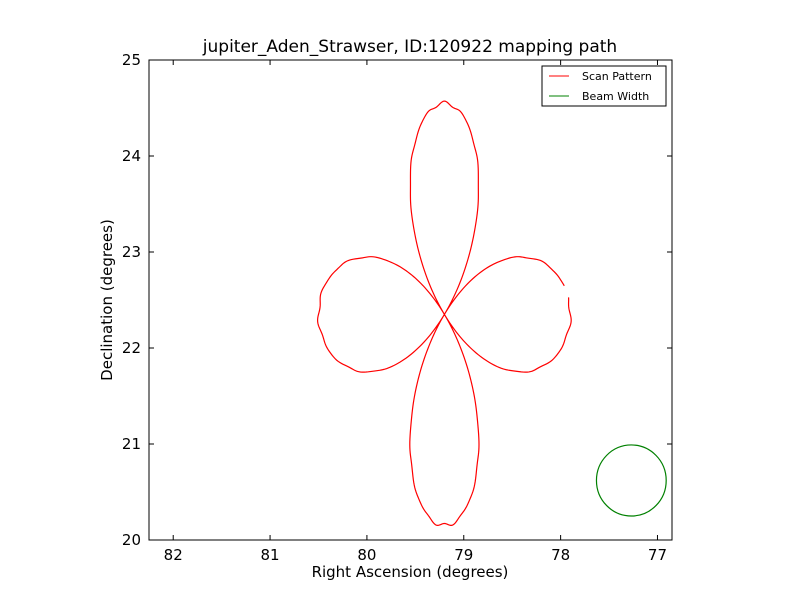 This screenshot has height=600, width=800. What do you see at coordinates (131, 540) in the screenshot?
I see `y-tick-label: 20` at bounding box center [131, 540].